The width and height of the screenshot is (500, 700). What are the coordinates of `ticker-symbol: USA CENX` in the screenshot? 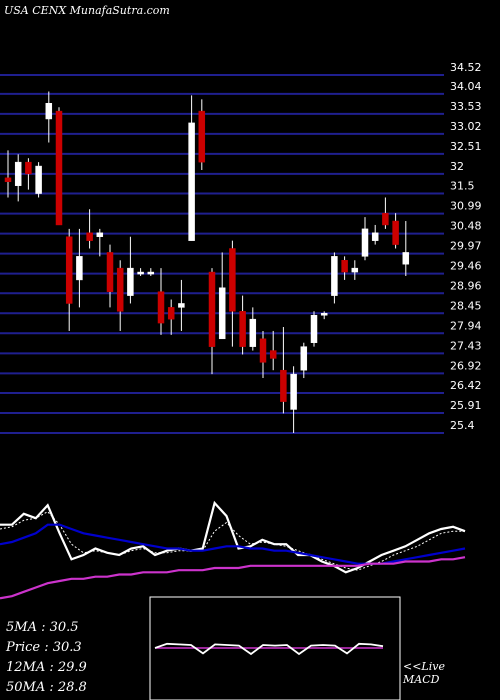 It's located at (35, 10).